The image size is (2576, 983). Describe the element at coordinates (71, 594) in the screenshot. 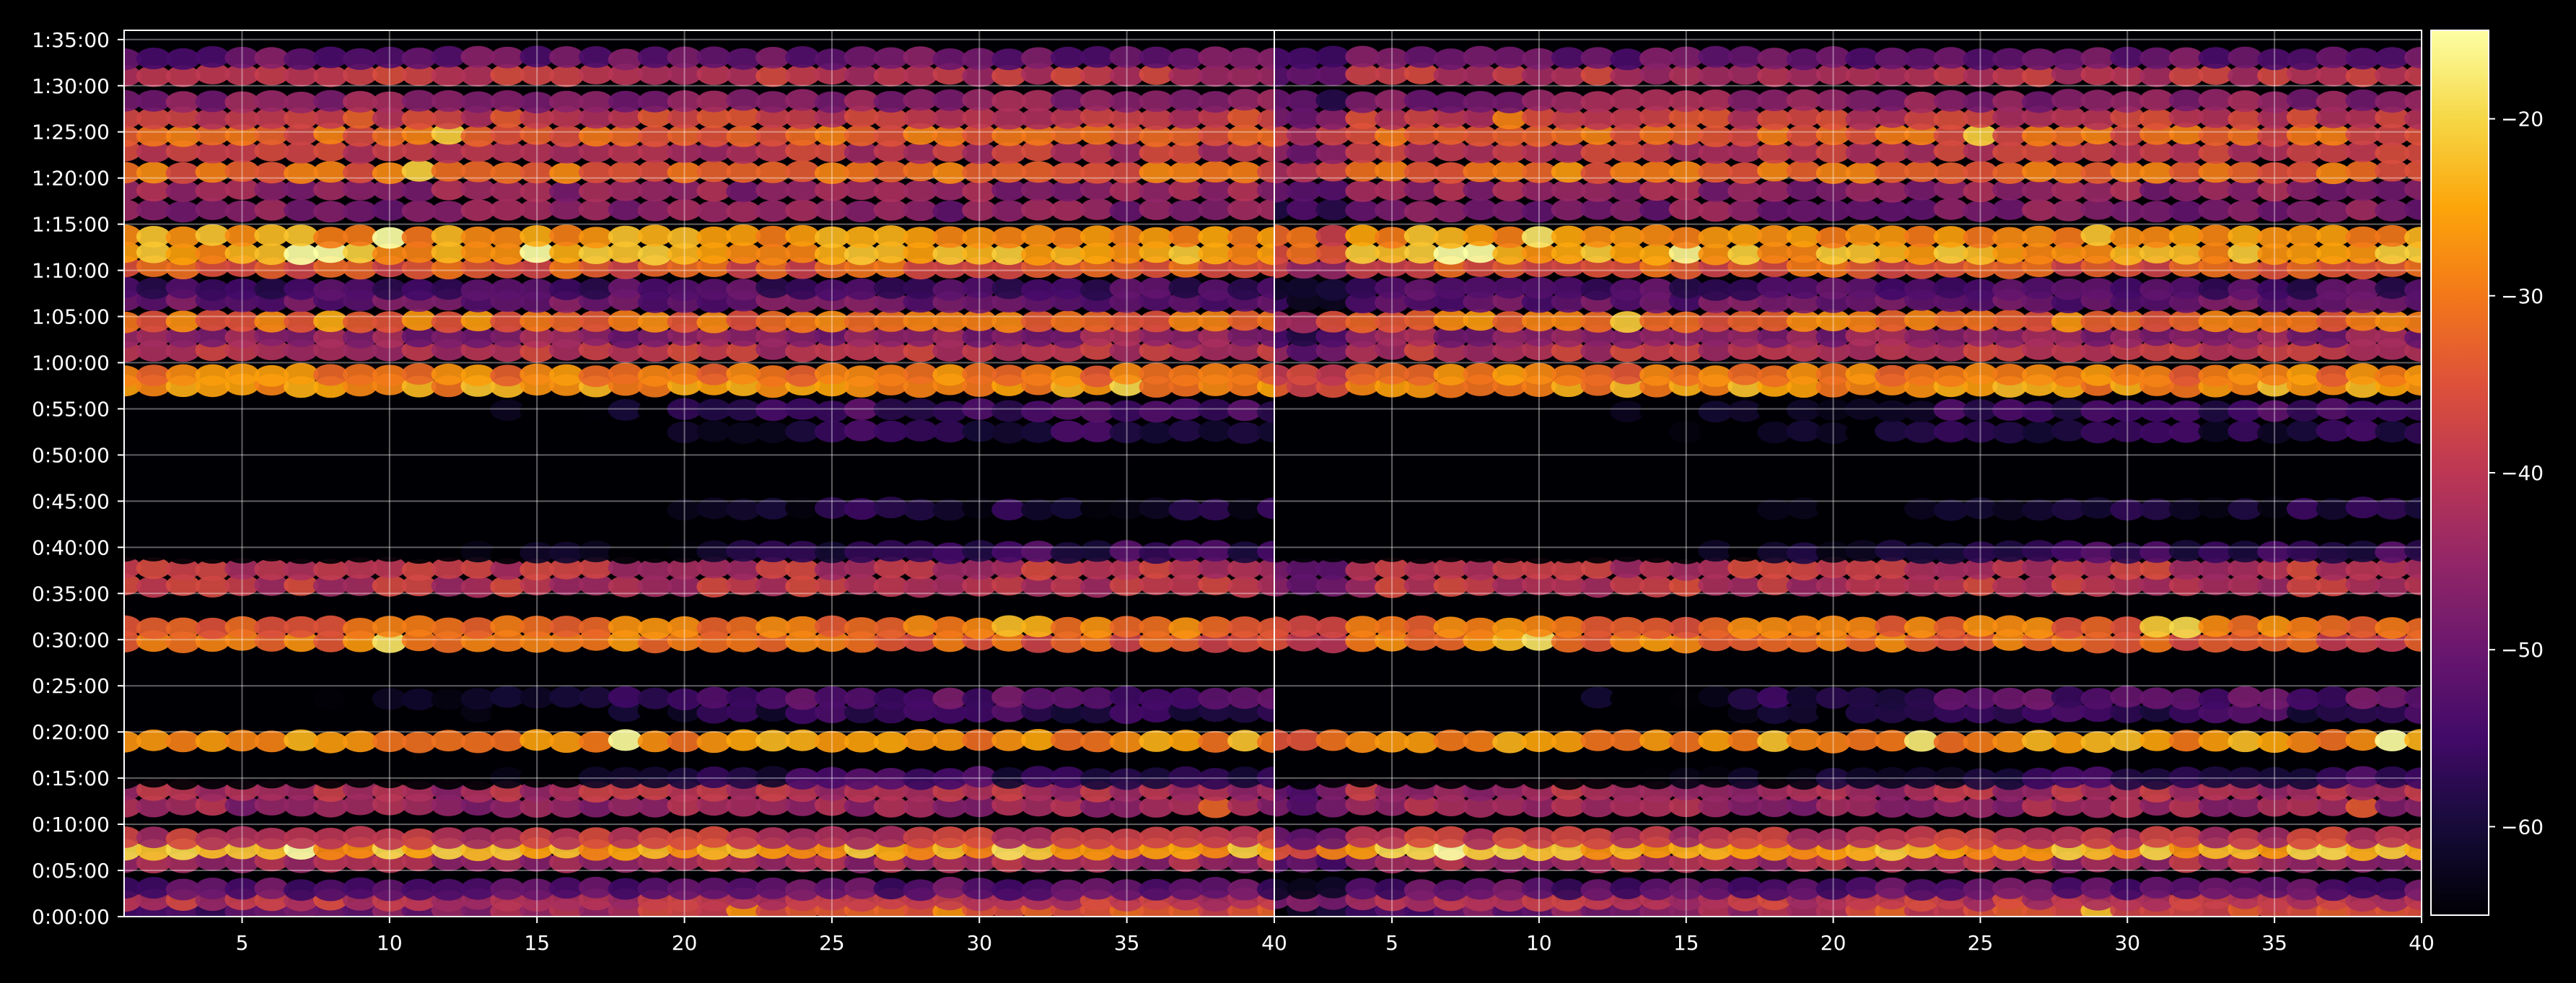

I see `y-tick-label: 0:35:00` at that location.